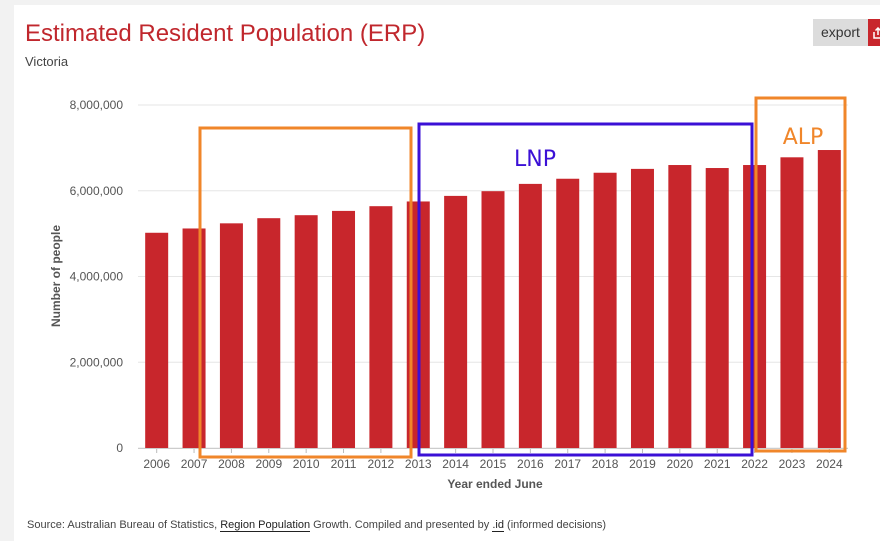  Describe the element at coordinates (498, 525) in the screenshot. I see `id-link: .id` at that location.